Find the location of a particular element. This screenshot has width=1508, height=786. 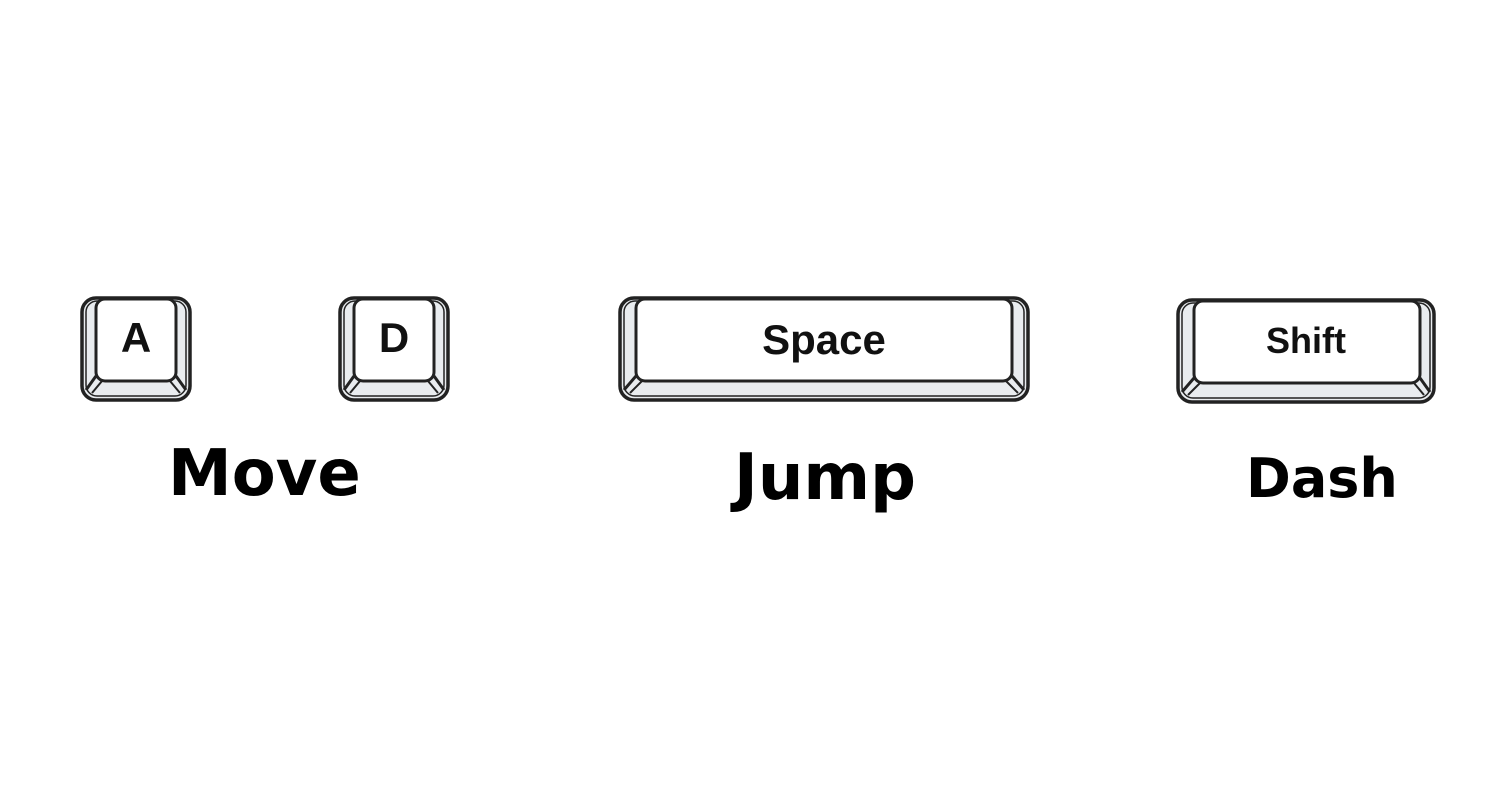

key-shift-label: Shift is located at coordinates (1306, 340).